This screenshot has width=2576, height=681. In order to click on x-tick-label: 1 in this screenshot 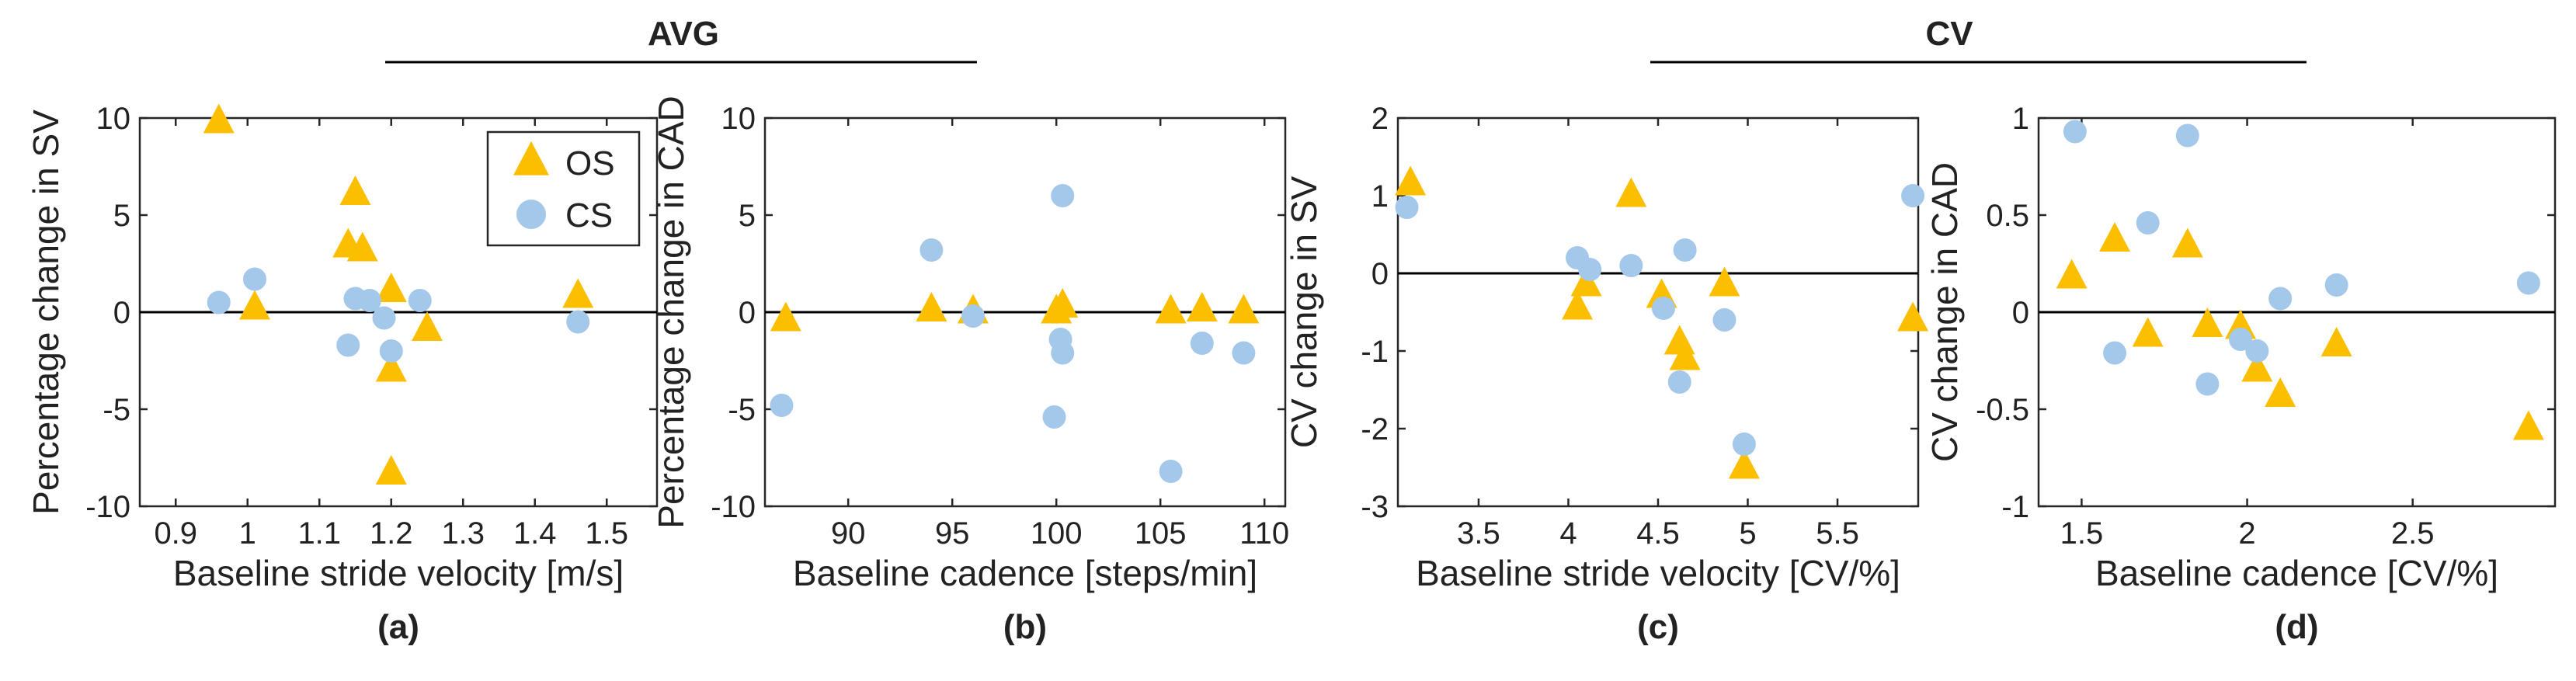, I will do `click(248, 533)`.